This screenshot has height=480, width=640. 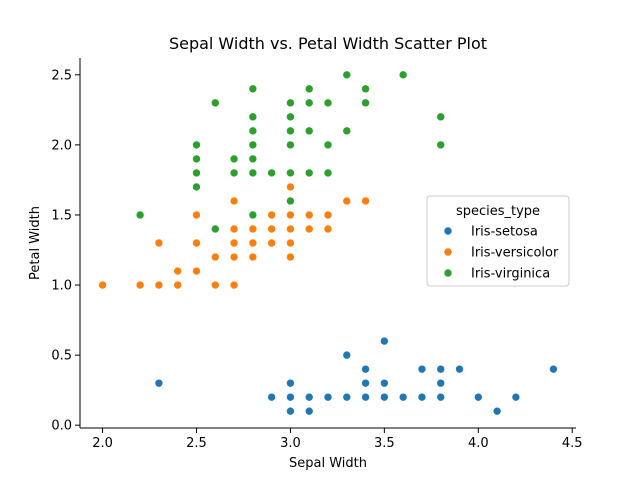 What do you see at coordinates (478, 443) in the screenshot?
I see `x-tick-label: 4.0` at bounding box center [478, 443].